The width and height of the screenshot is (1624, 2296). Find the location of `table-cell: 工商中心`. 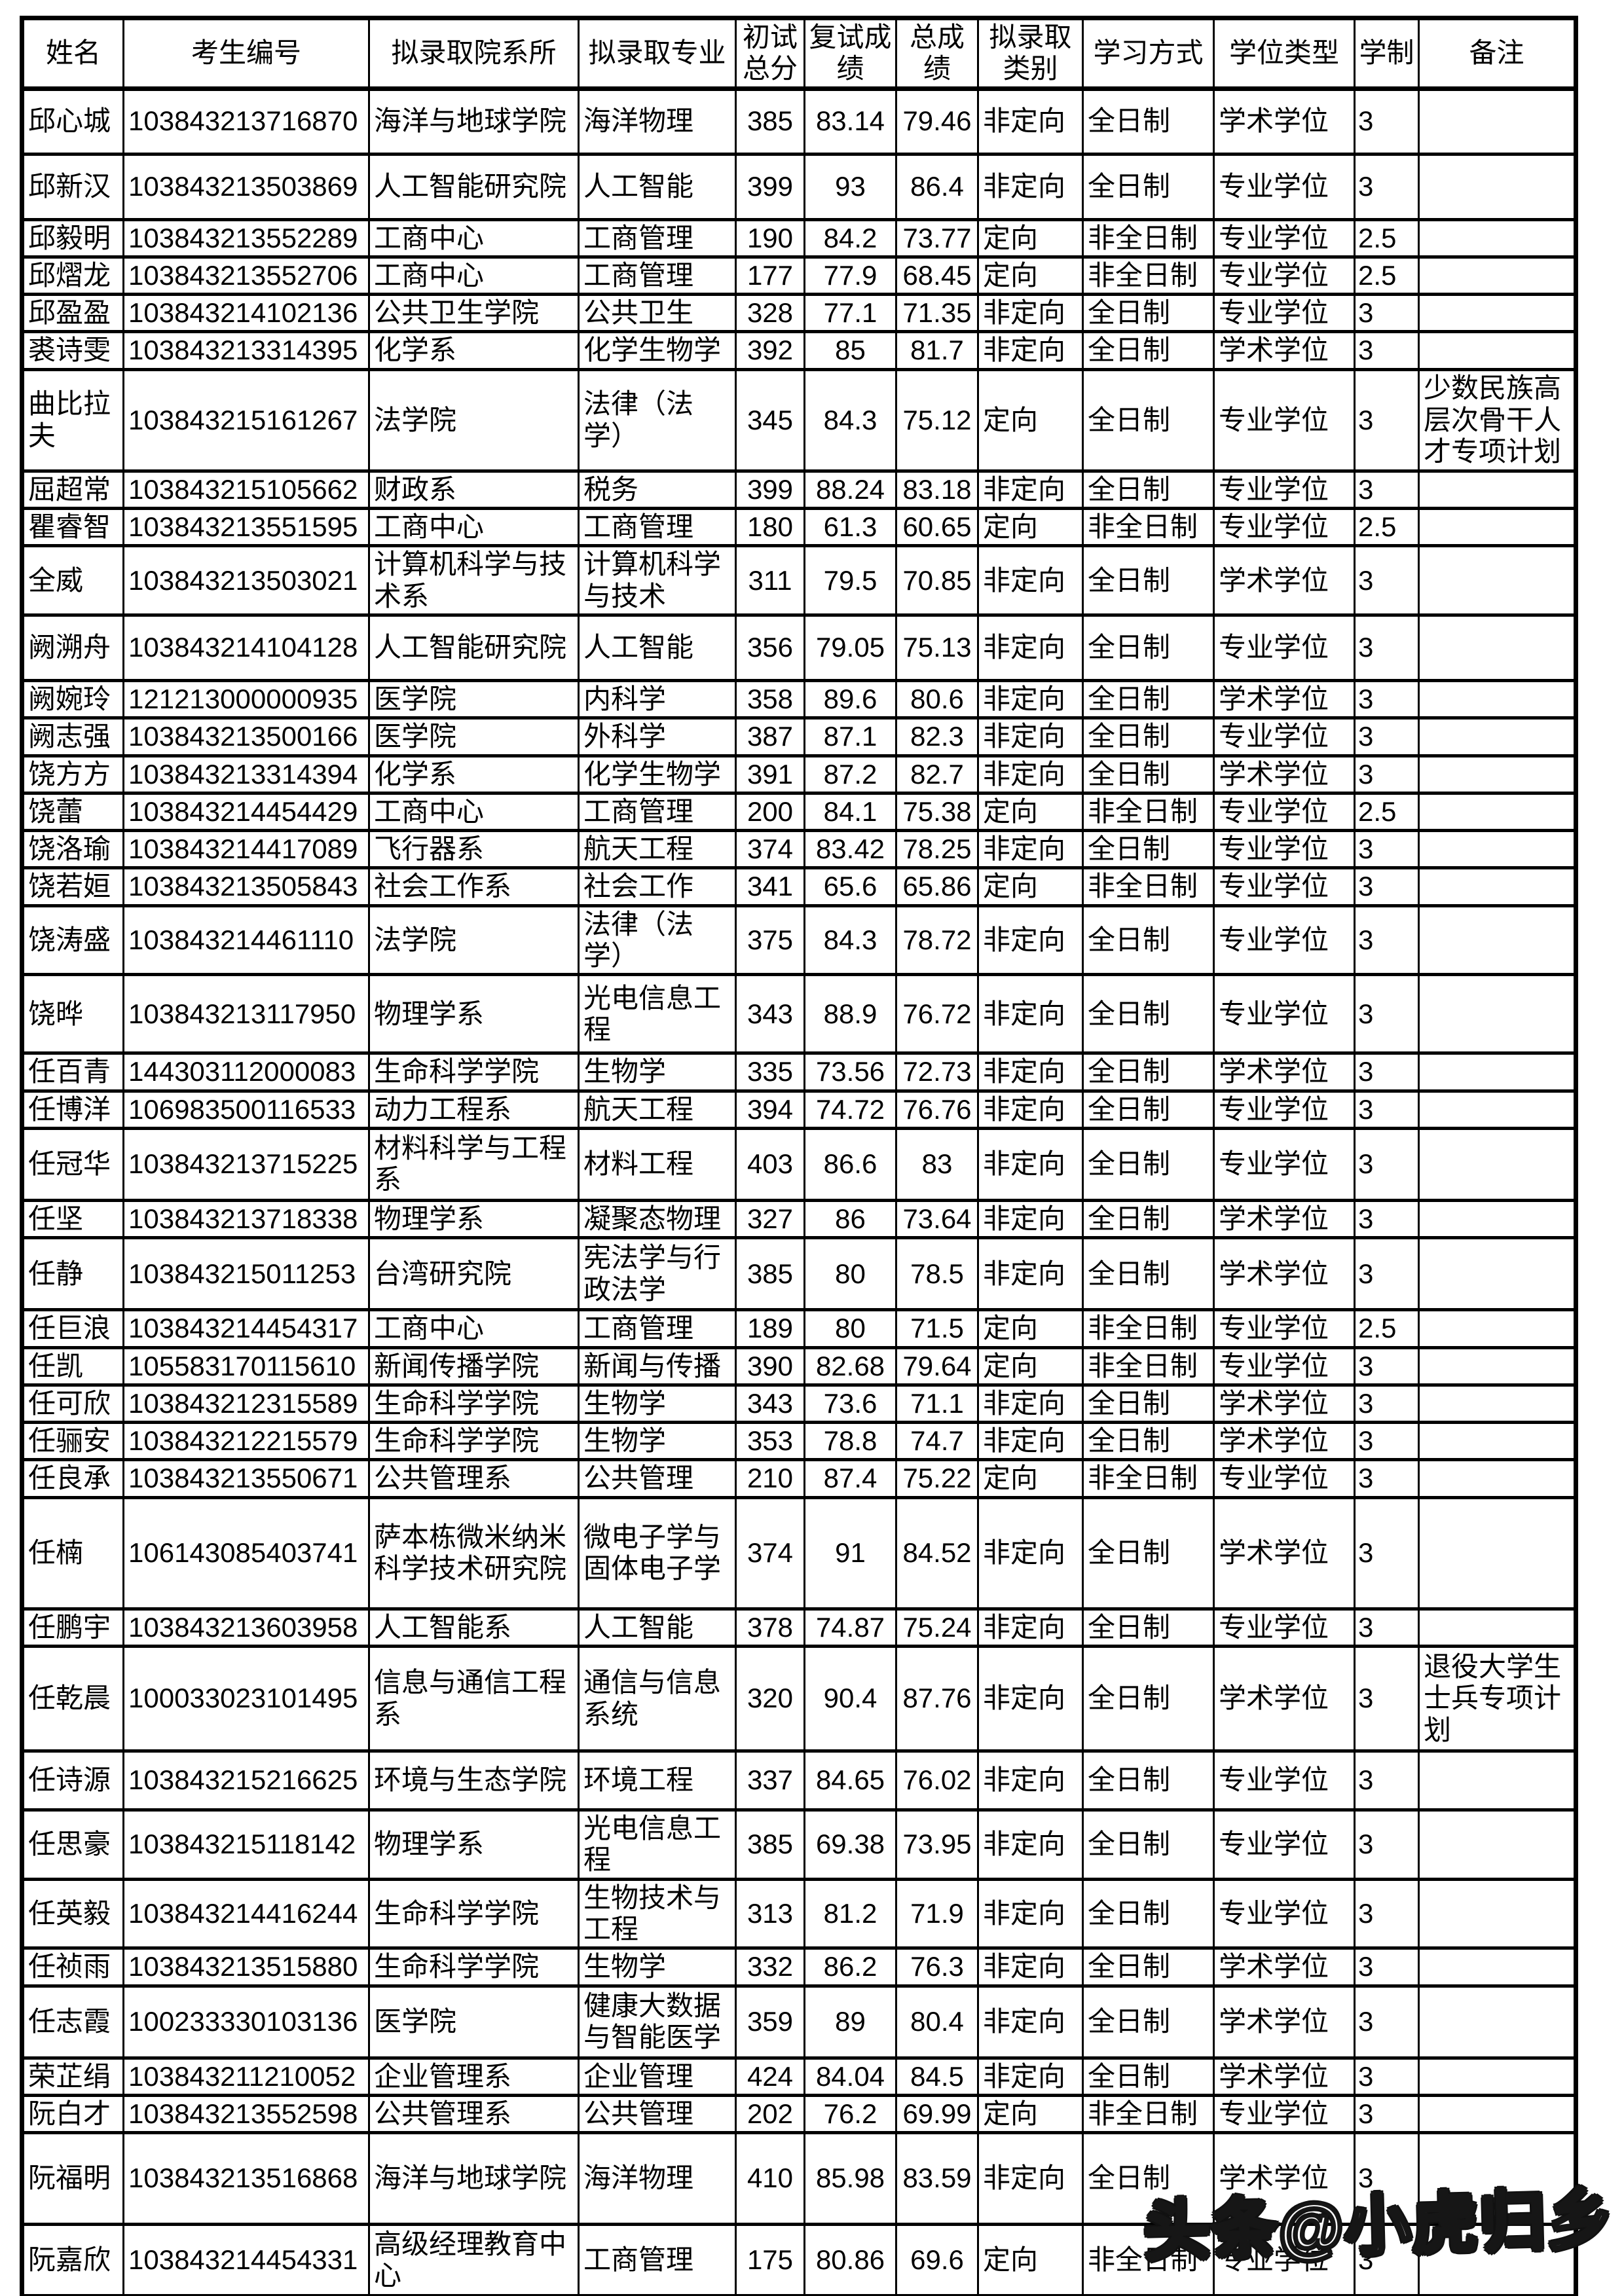

table-cell: 工商中心 is located at coordinates (474, 812).